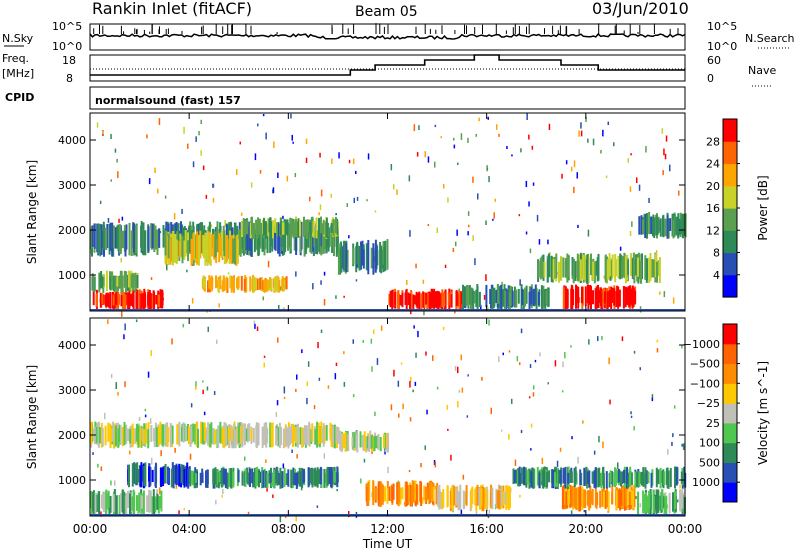  Describe the element at coordinates (387, 31) in the screenshot. I see `nsky-trace` at that location.